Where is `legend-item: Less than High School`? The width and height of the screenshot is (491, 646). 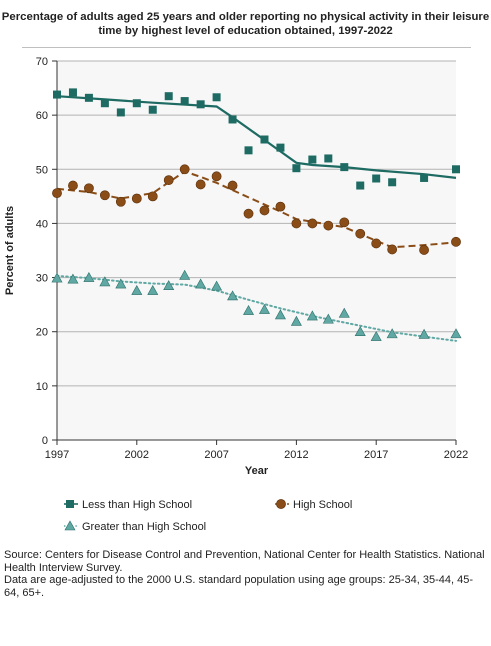 legend-item: Less than High School is located at coordinates (128, 505).